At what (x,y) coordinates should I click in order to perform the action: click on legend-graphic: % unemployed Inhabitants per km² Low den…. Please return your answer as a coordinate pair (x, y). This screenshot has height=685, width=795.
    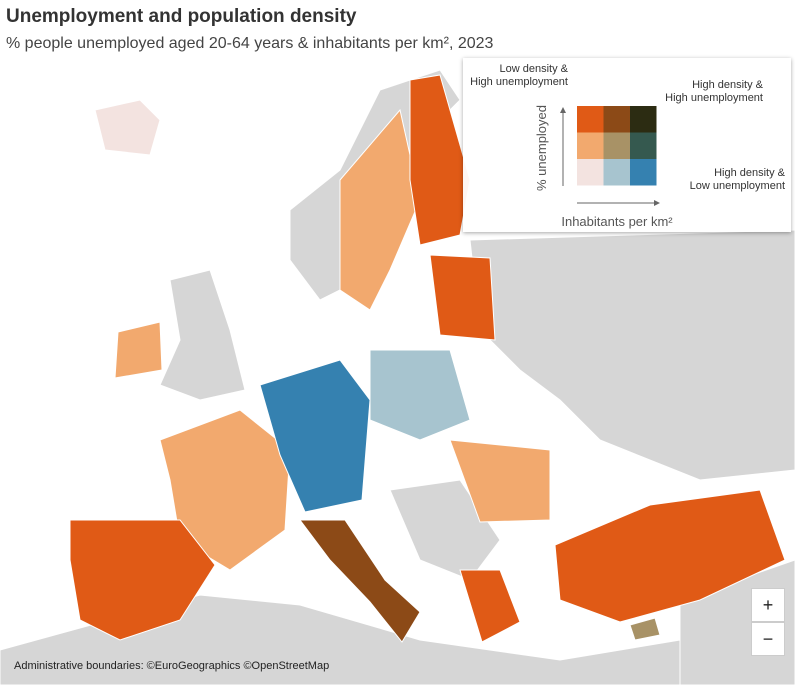
    Looking at the image, I should click on (628, 146).